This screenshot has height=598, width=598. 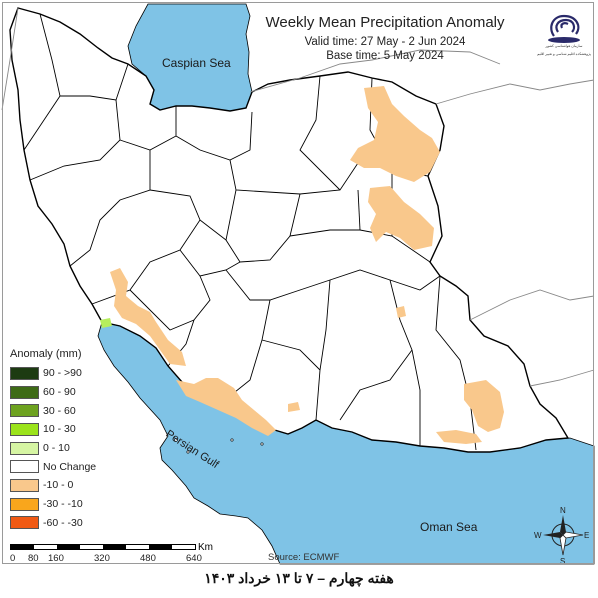 I want to click on legend-item: 90 - >90, so click(x=58, y=373).